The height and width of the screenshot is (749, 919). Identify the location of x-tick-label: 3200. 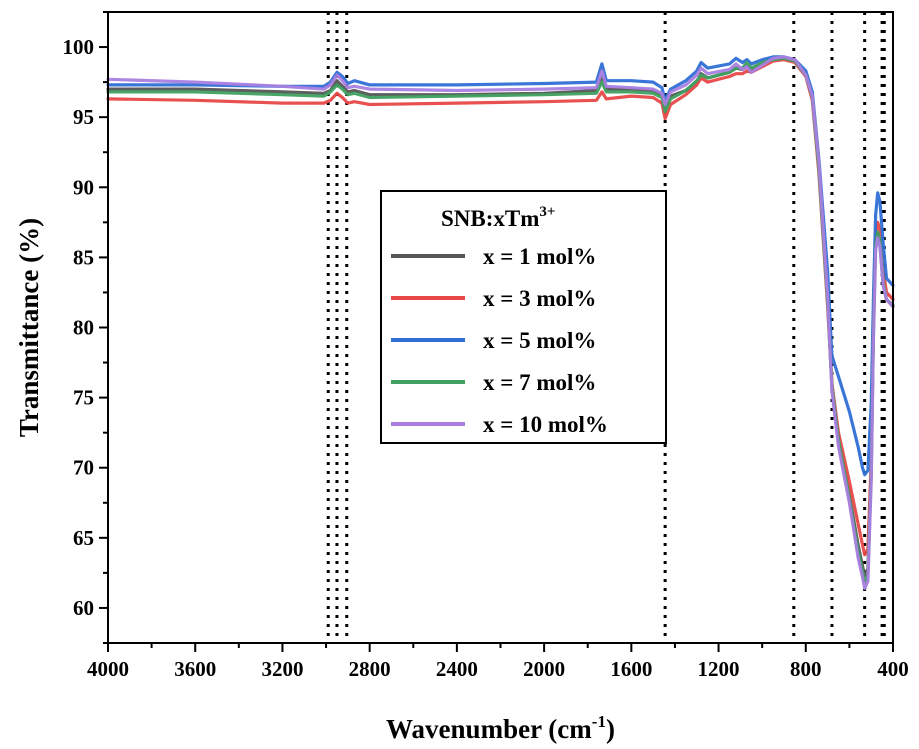
(282, 669).